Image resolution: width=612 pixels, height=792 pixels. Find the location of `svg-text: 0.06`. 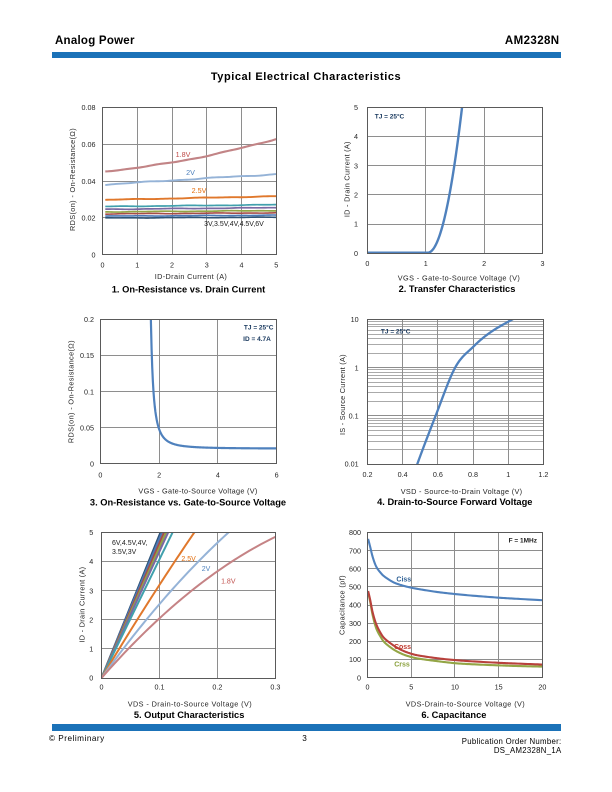

svg-text: 0.06 is located at coordinates (89, 144).